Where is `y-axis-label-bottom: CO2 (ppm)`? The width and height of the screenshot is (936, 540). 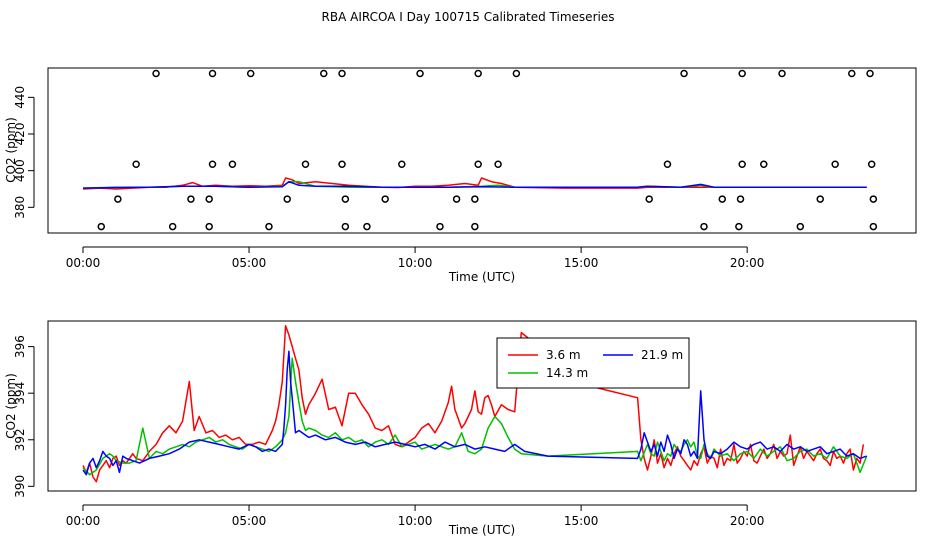
y-axis-label-bottom: CO2 (ppm) is located at coordinates (11, 406).